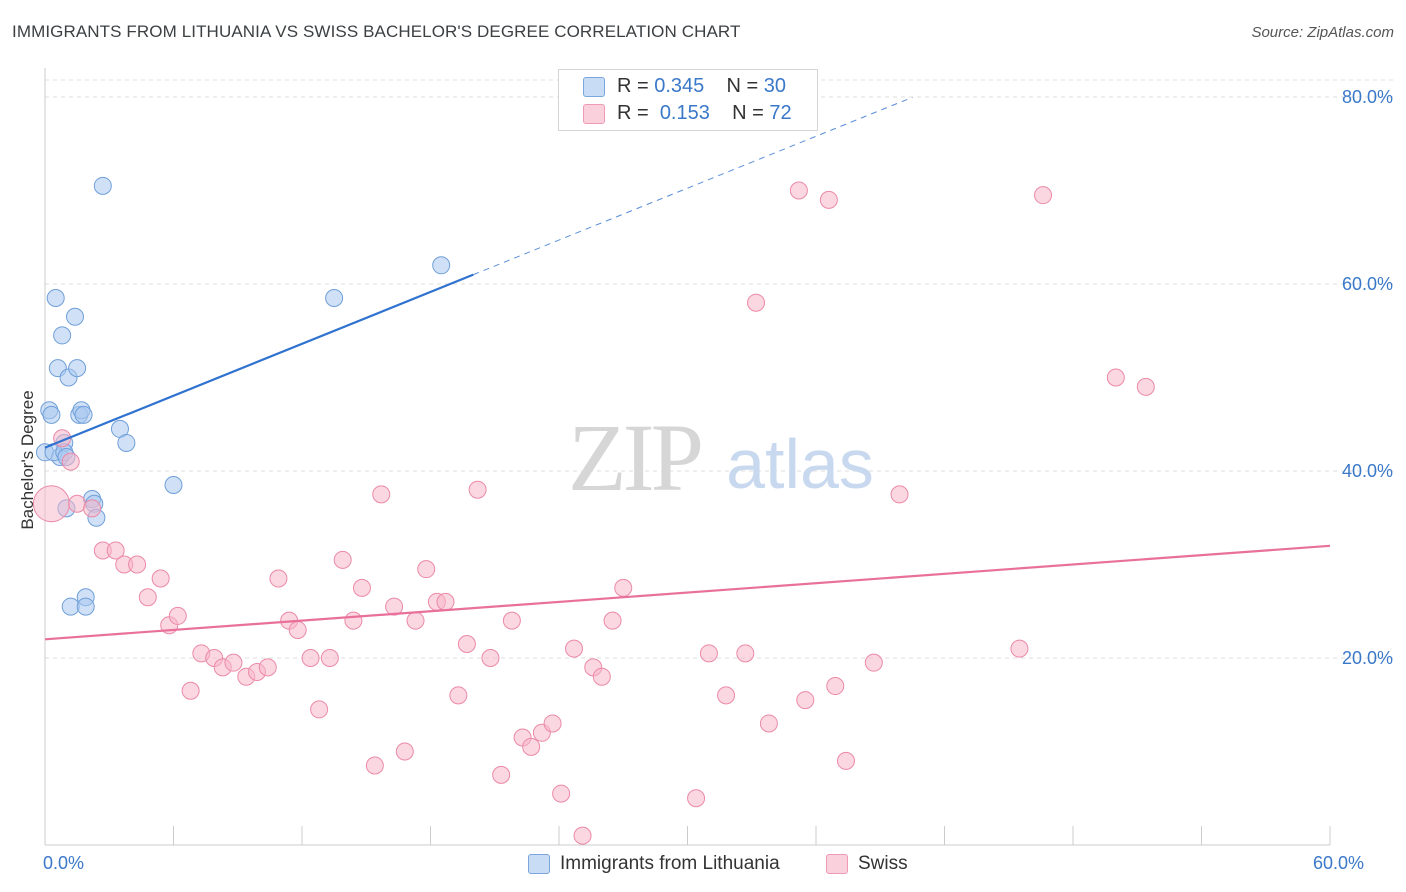 The width and height of the screenshot is (1406, 892). Describe the element at coordinates (63, 863) in the screenshot. I see `x-tick-label: 0.0%` at that location.